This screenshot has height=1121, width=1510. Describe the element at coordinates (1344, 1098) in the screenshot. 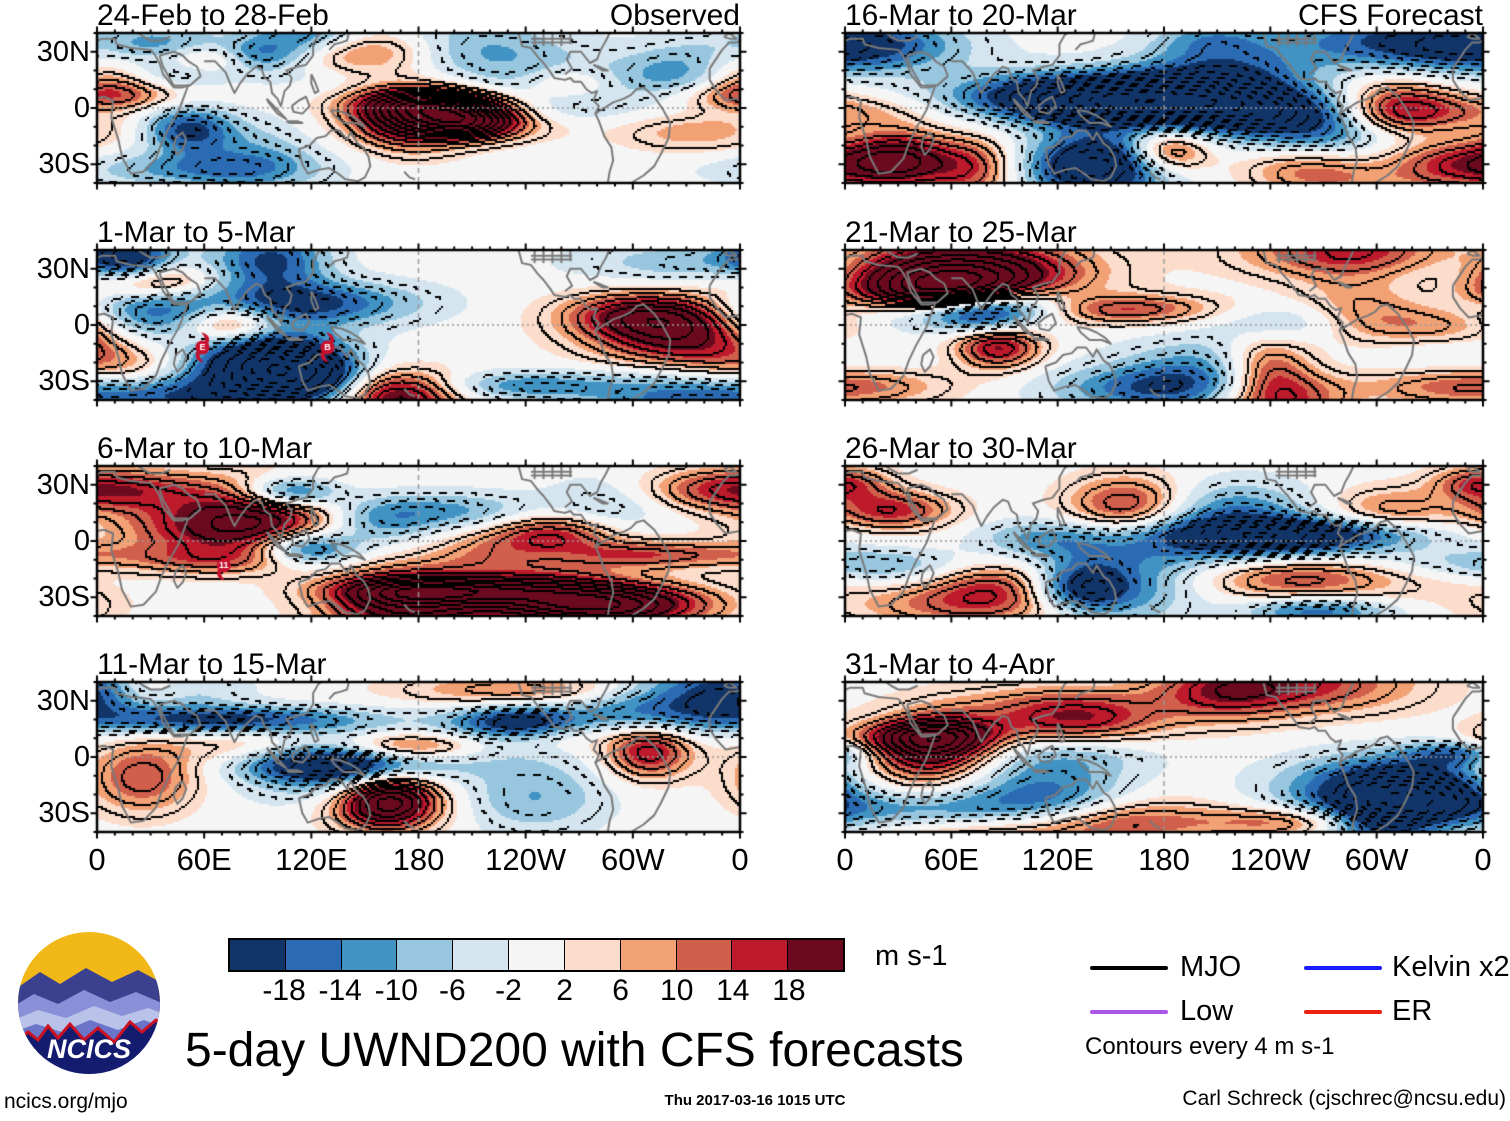

I see `credit: Carl Schreck (cjschrec@ncsu.edu)` at that location.